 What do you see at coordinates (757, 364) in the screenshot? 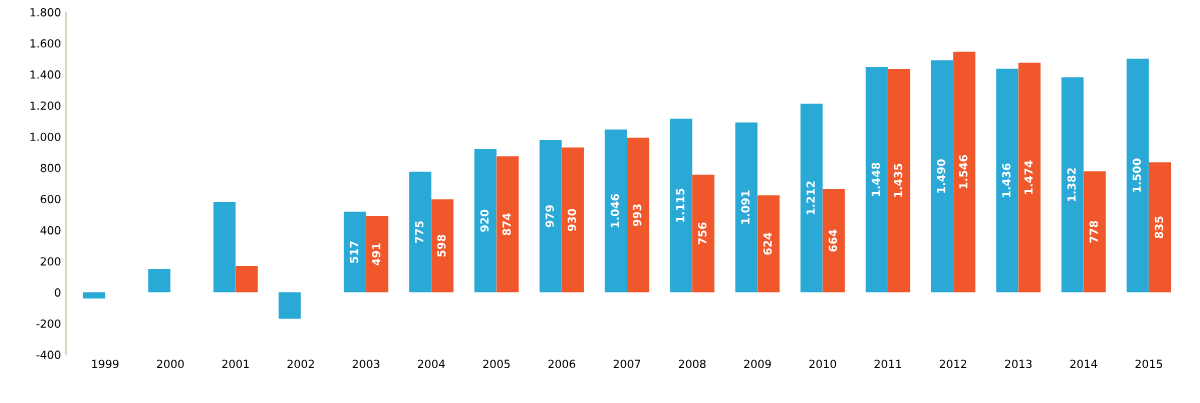
I see `x-tick-label: 2009` at bounding box center [757, 364].